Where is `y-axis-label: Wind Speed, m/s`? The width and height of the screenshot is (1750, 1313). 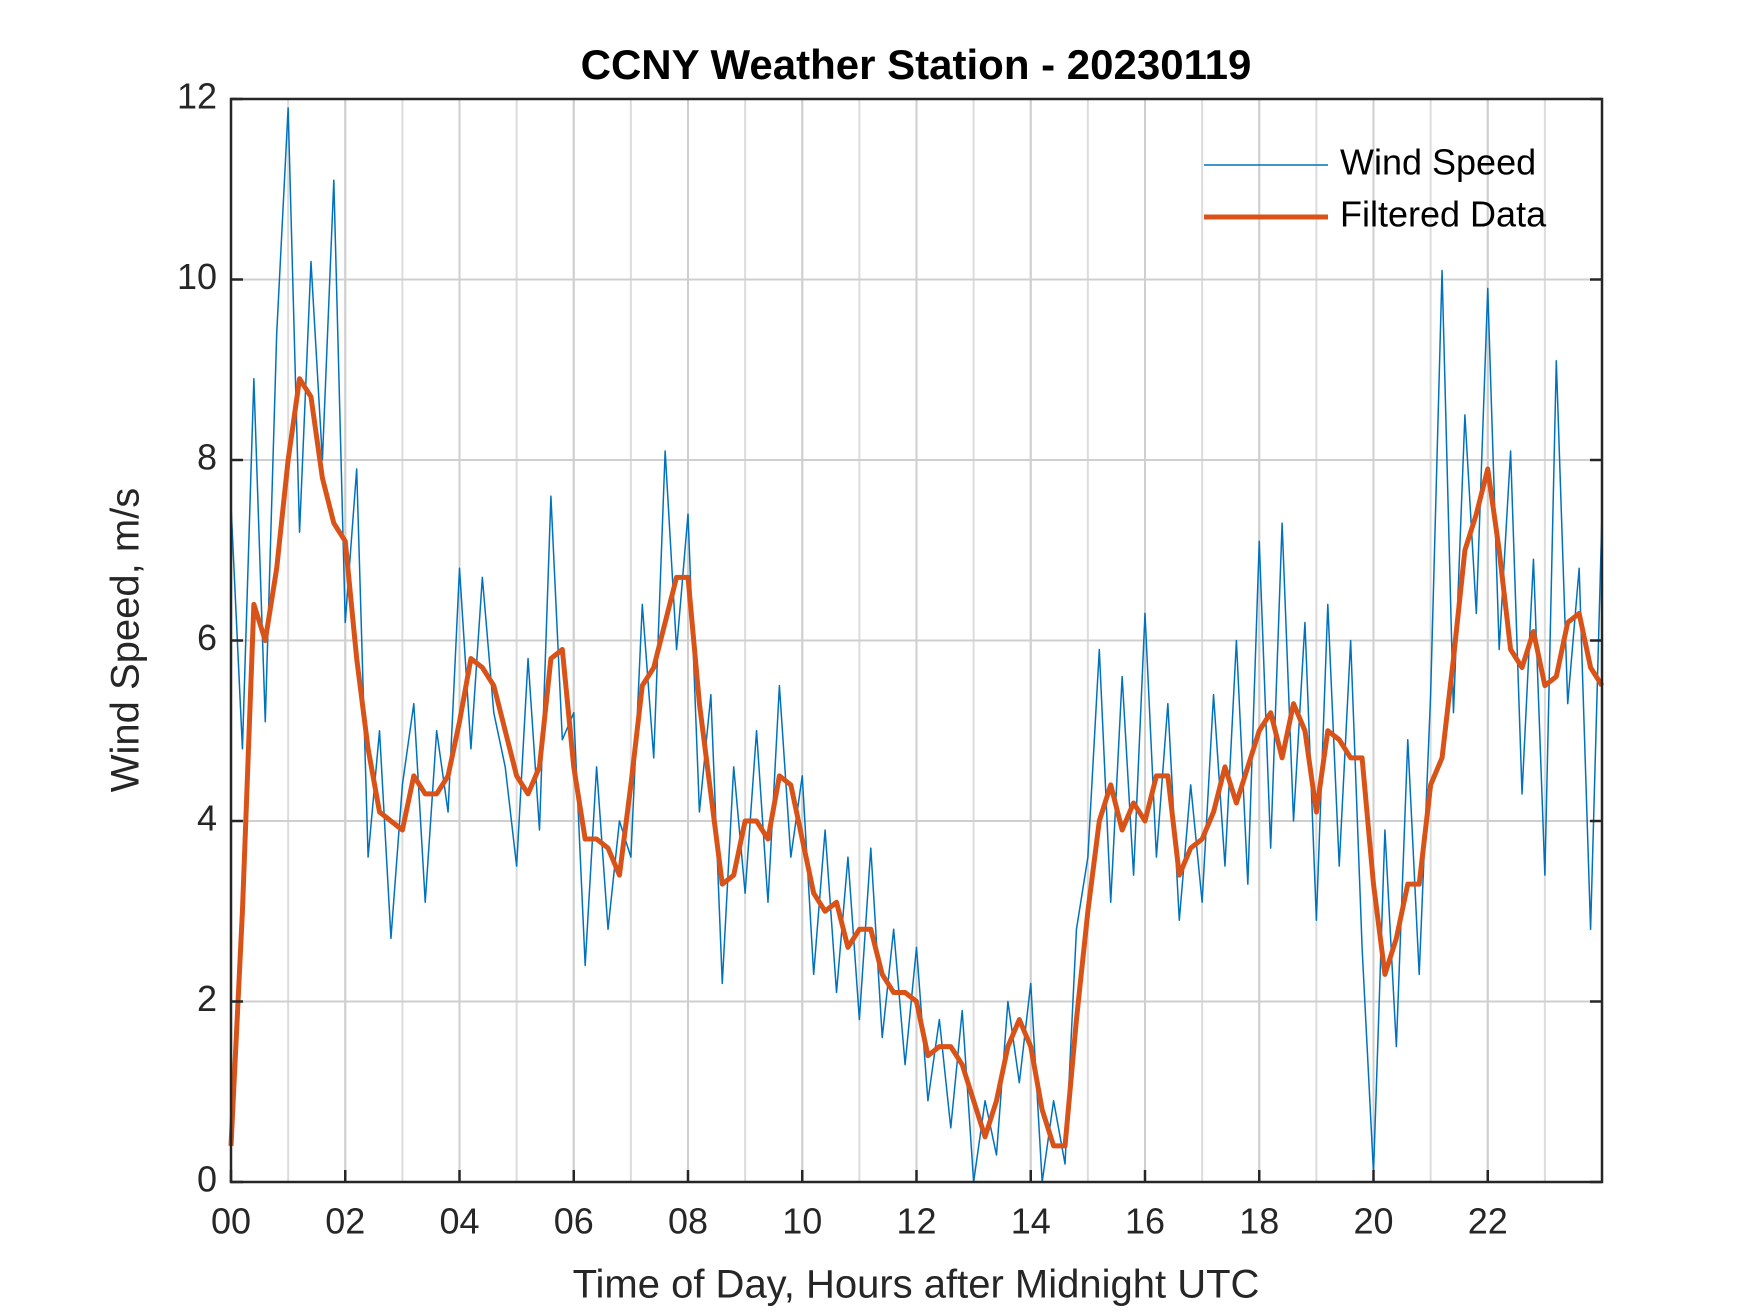
y-axis-label: Wind Speed, m/s is located at coordinates (126, 640).